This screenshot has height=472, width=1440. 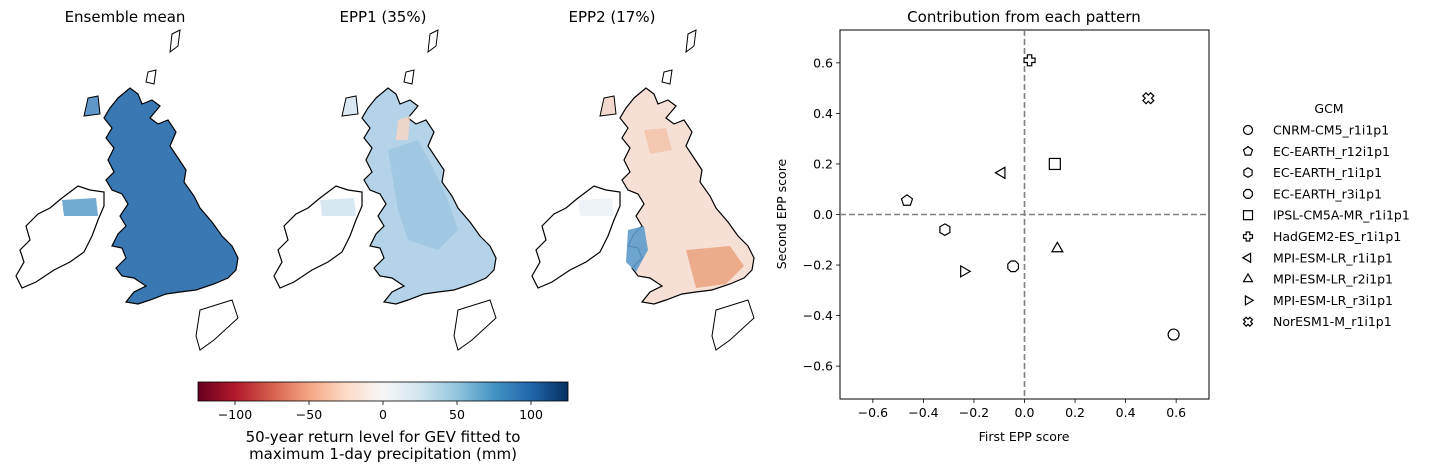 I want to click on y-tick-label: 0.0, so click(x=823, y=214).